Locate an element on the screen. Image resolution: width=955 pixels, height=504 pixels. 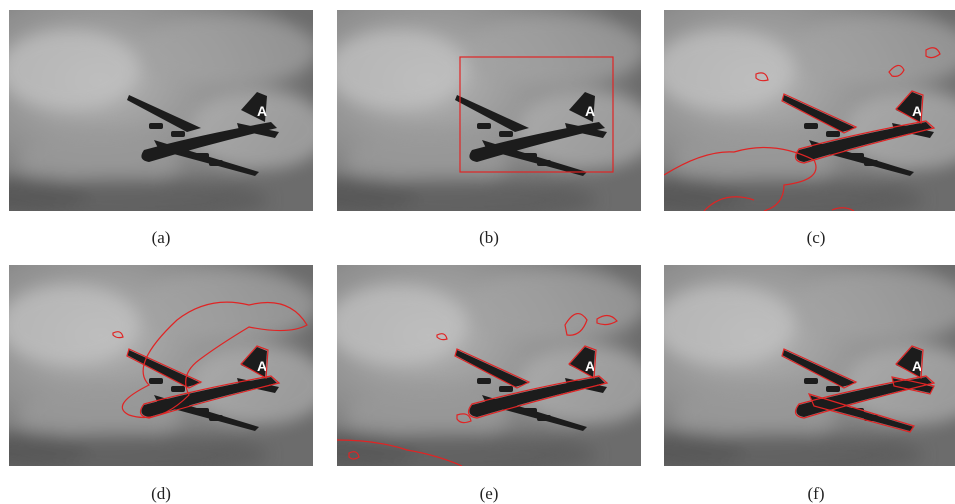
caption-f: (f) is located at coordinates (816, 493).